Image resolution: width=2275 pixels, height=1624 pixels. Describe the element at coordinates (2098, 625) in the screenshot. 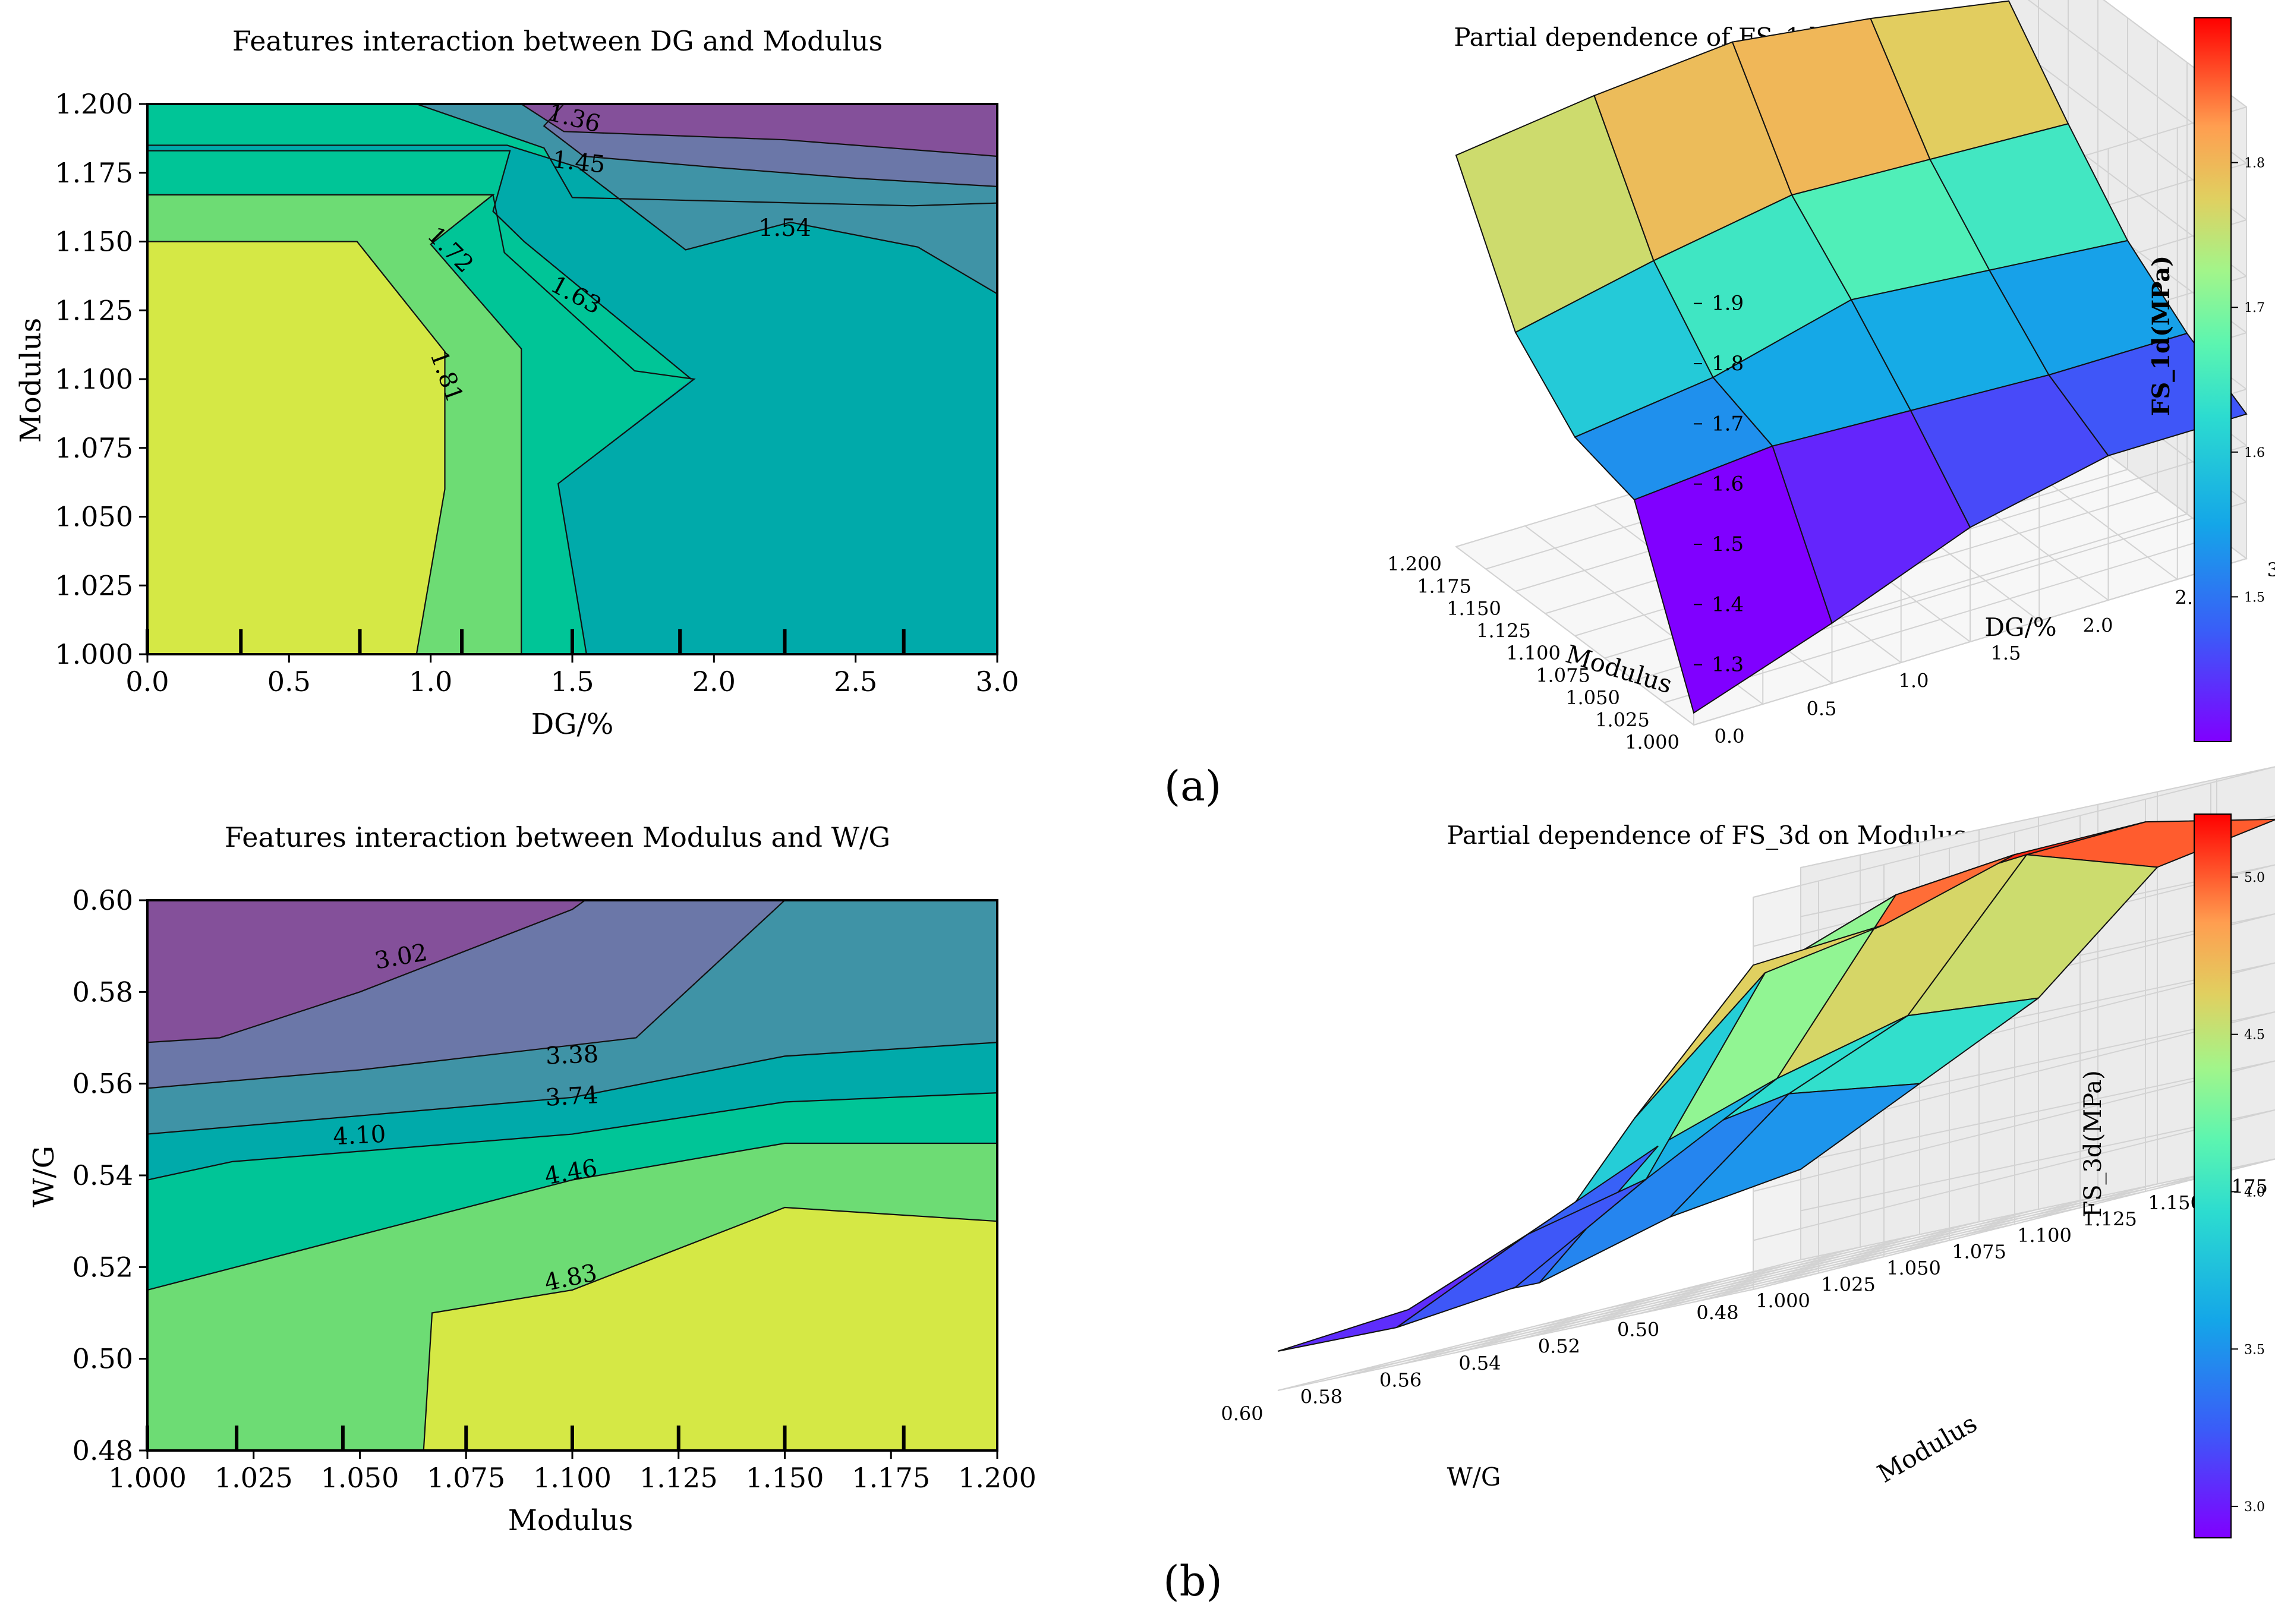

I see `y-tick-label: 2.0` at that location.